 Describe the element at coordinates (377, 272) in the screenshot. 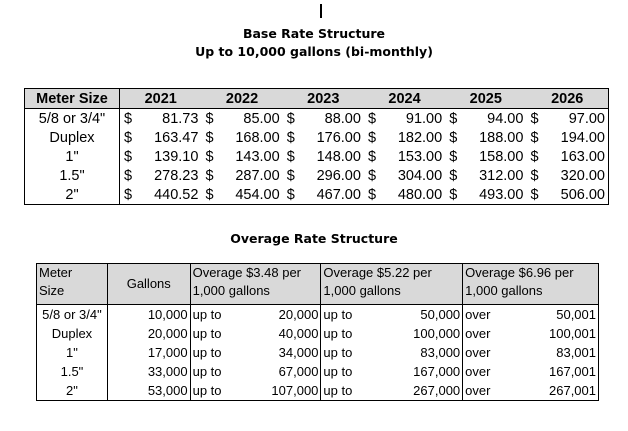

I see `tier2-header-line1: Overage $5.22 per` at that location.